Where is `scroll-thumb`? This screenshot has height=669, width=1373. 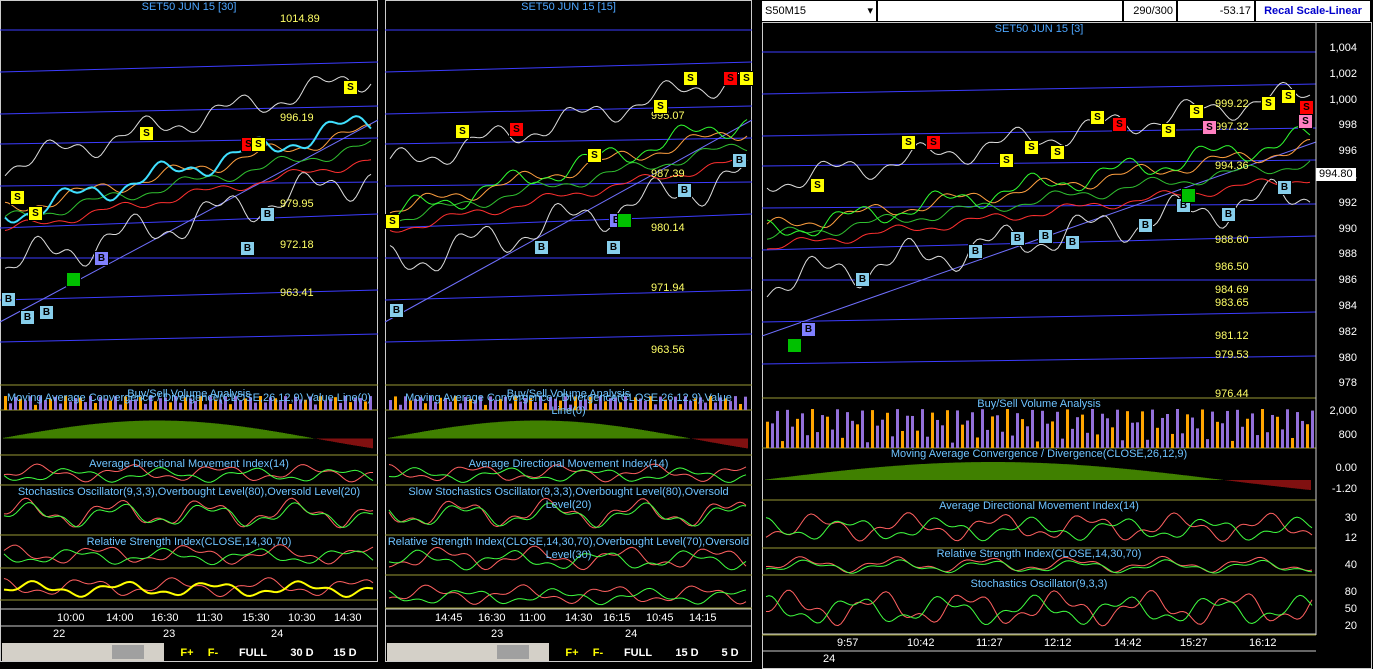 scroll-thumb is located at coordinates (128, 652).